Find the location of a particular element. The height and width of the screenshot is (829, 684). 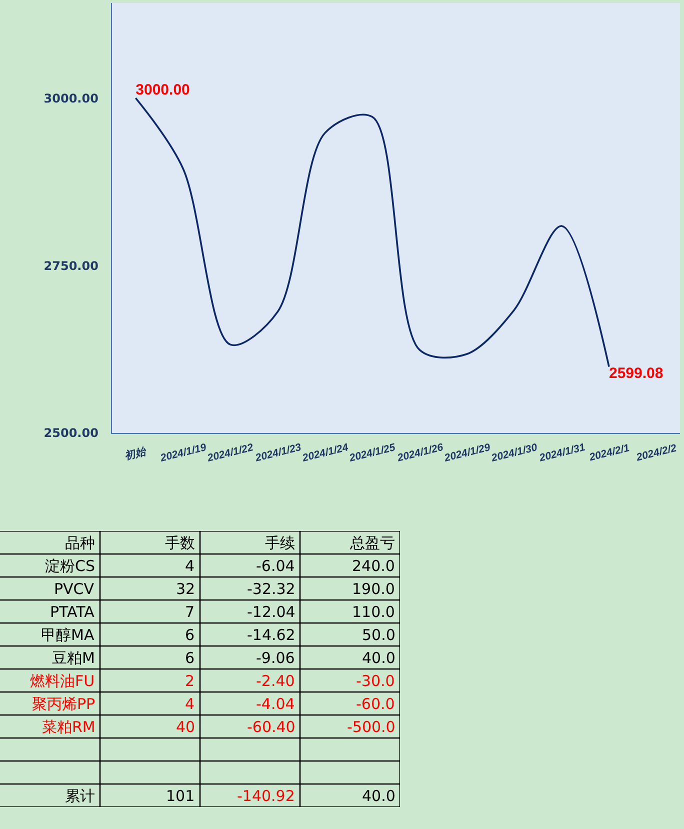

data-label: 2 is located at coordinates (190, 681).